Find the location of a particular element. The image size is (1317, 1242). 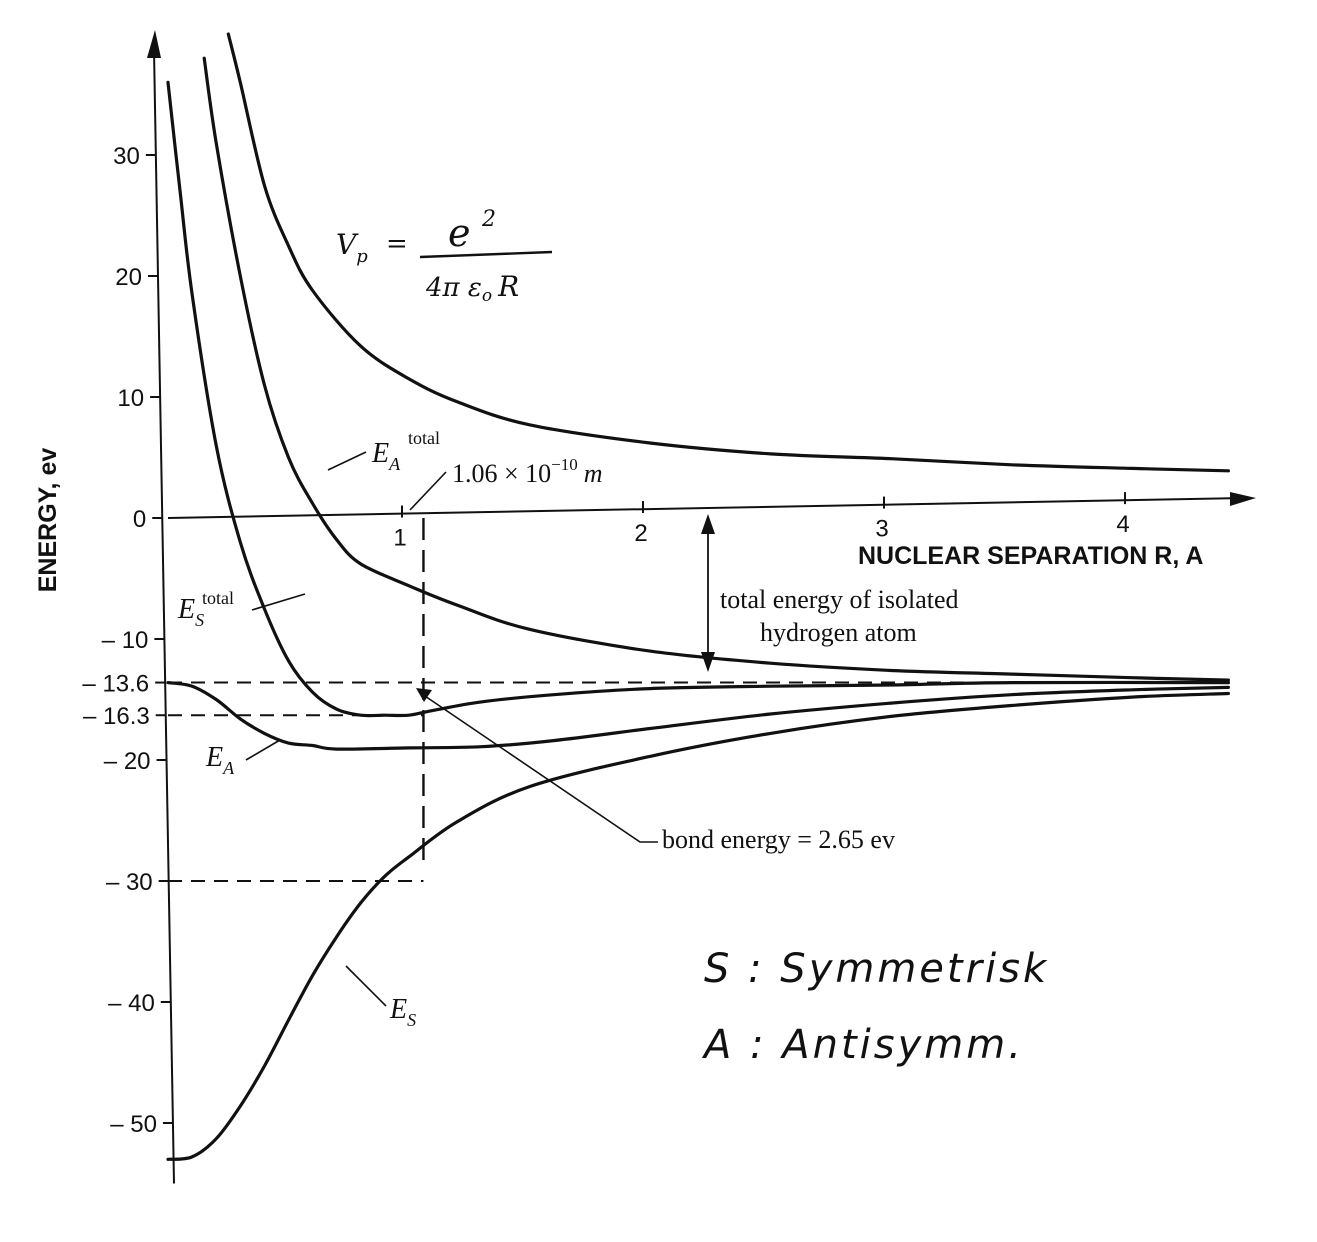

isolated-line-2: hydrogen atom is located at coordinates (838, 632).